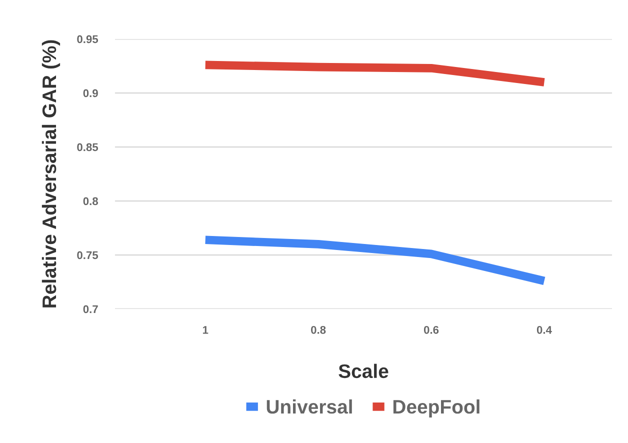 This screenshot has height=443, width=628. I want to click on legend-label: Universal, so click(309, 406).